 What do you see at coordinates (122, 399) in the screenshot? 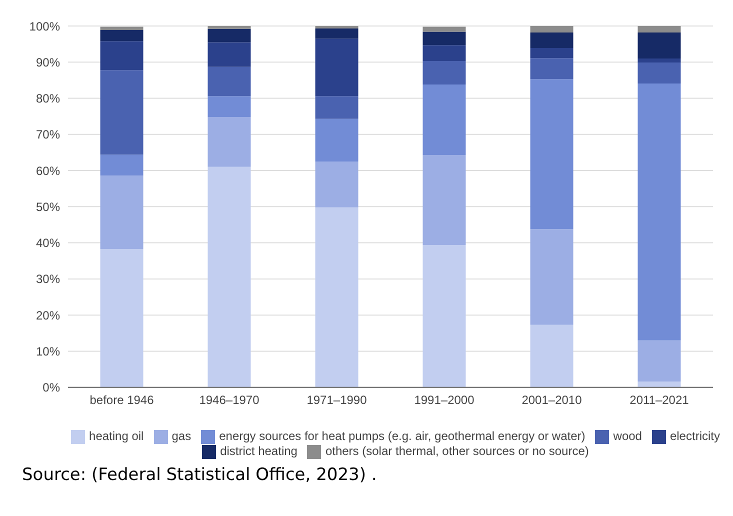
I see `x-tick-label: before 1946` at bounding box center [122, 399].